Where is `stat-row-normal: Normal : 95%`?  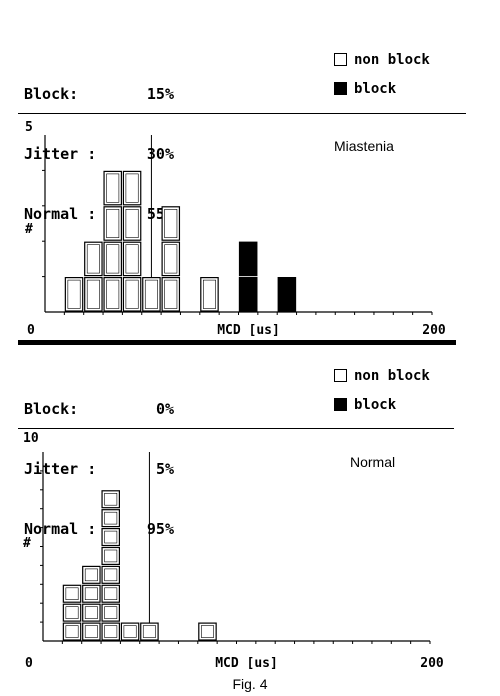
stat-row-normal: Normal : 95% is located at coordinates (99, 529).